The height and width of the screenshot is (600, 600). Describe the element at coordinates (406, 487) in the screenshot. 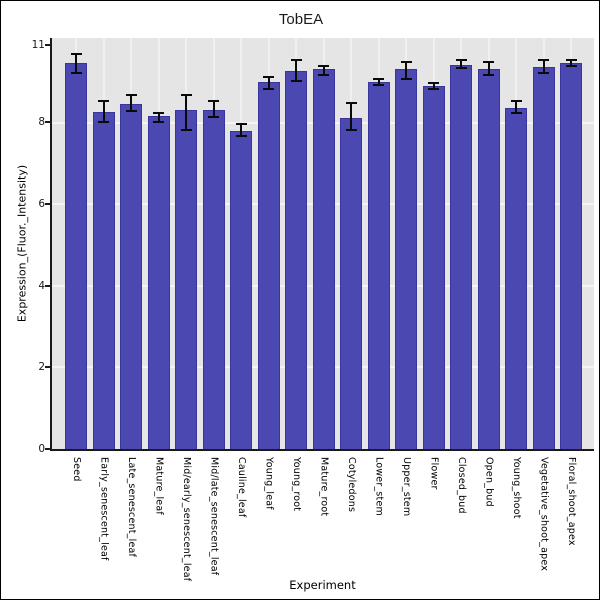

I see `x-tick-label: Upper_stem` at that location.